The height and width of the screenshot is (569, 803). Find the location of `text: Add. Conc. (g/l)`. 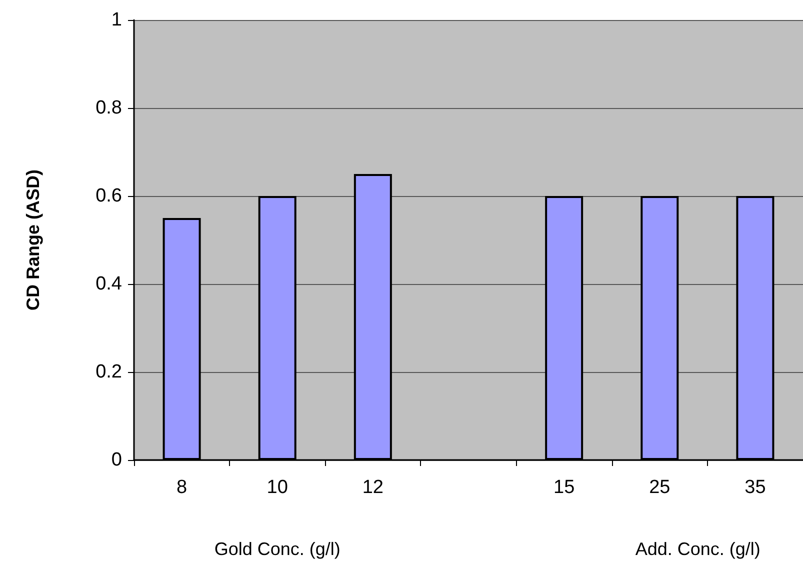

text: Add. Conc. (g/l) is located at coordinates (697, 549).